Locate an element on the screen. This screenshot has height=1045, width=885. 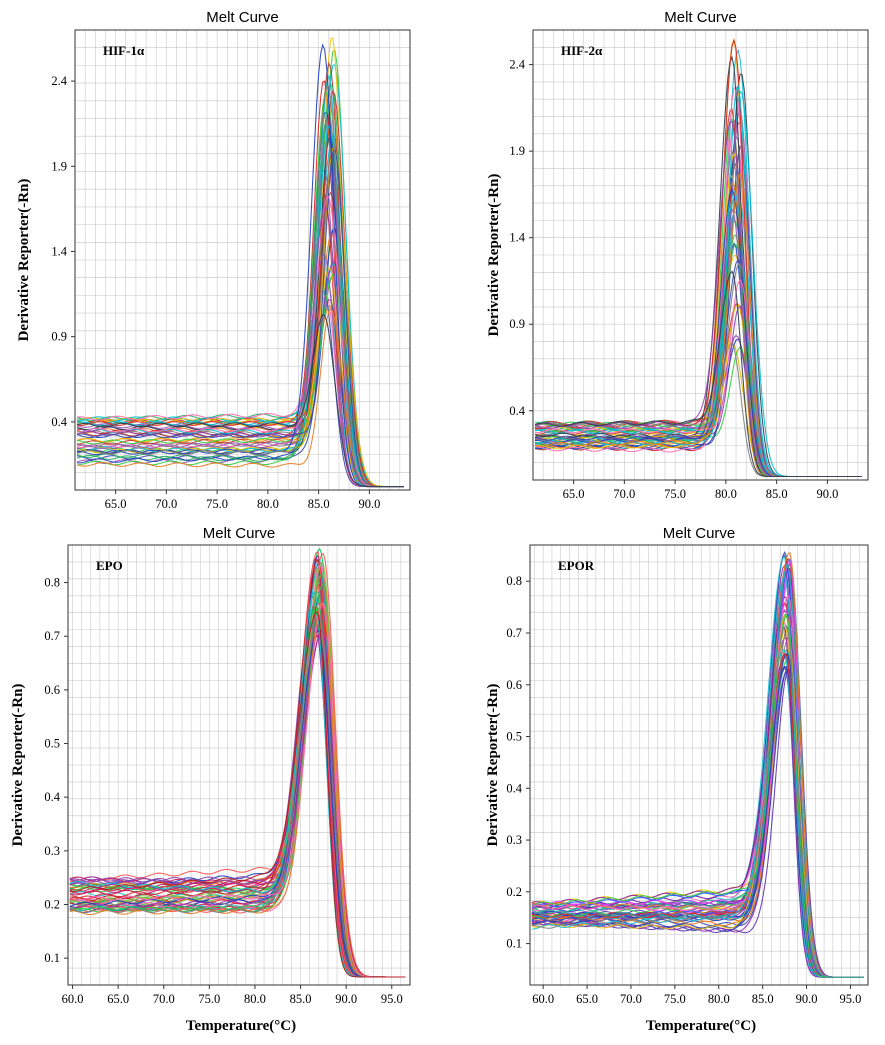
x-axis-label: Temperature(°C) is located at coordinates (241, 1026).